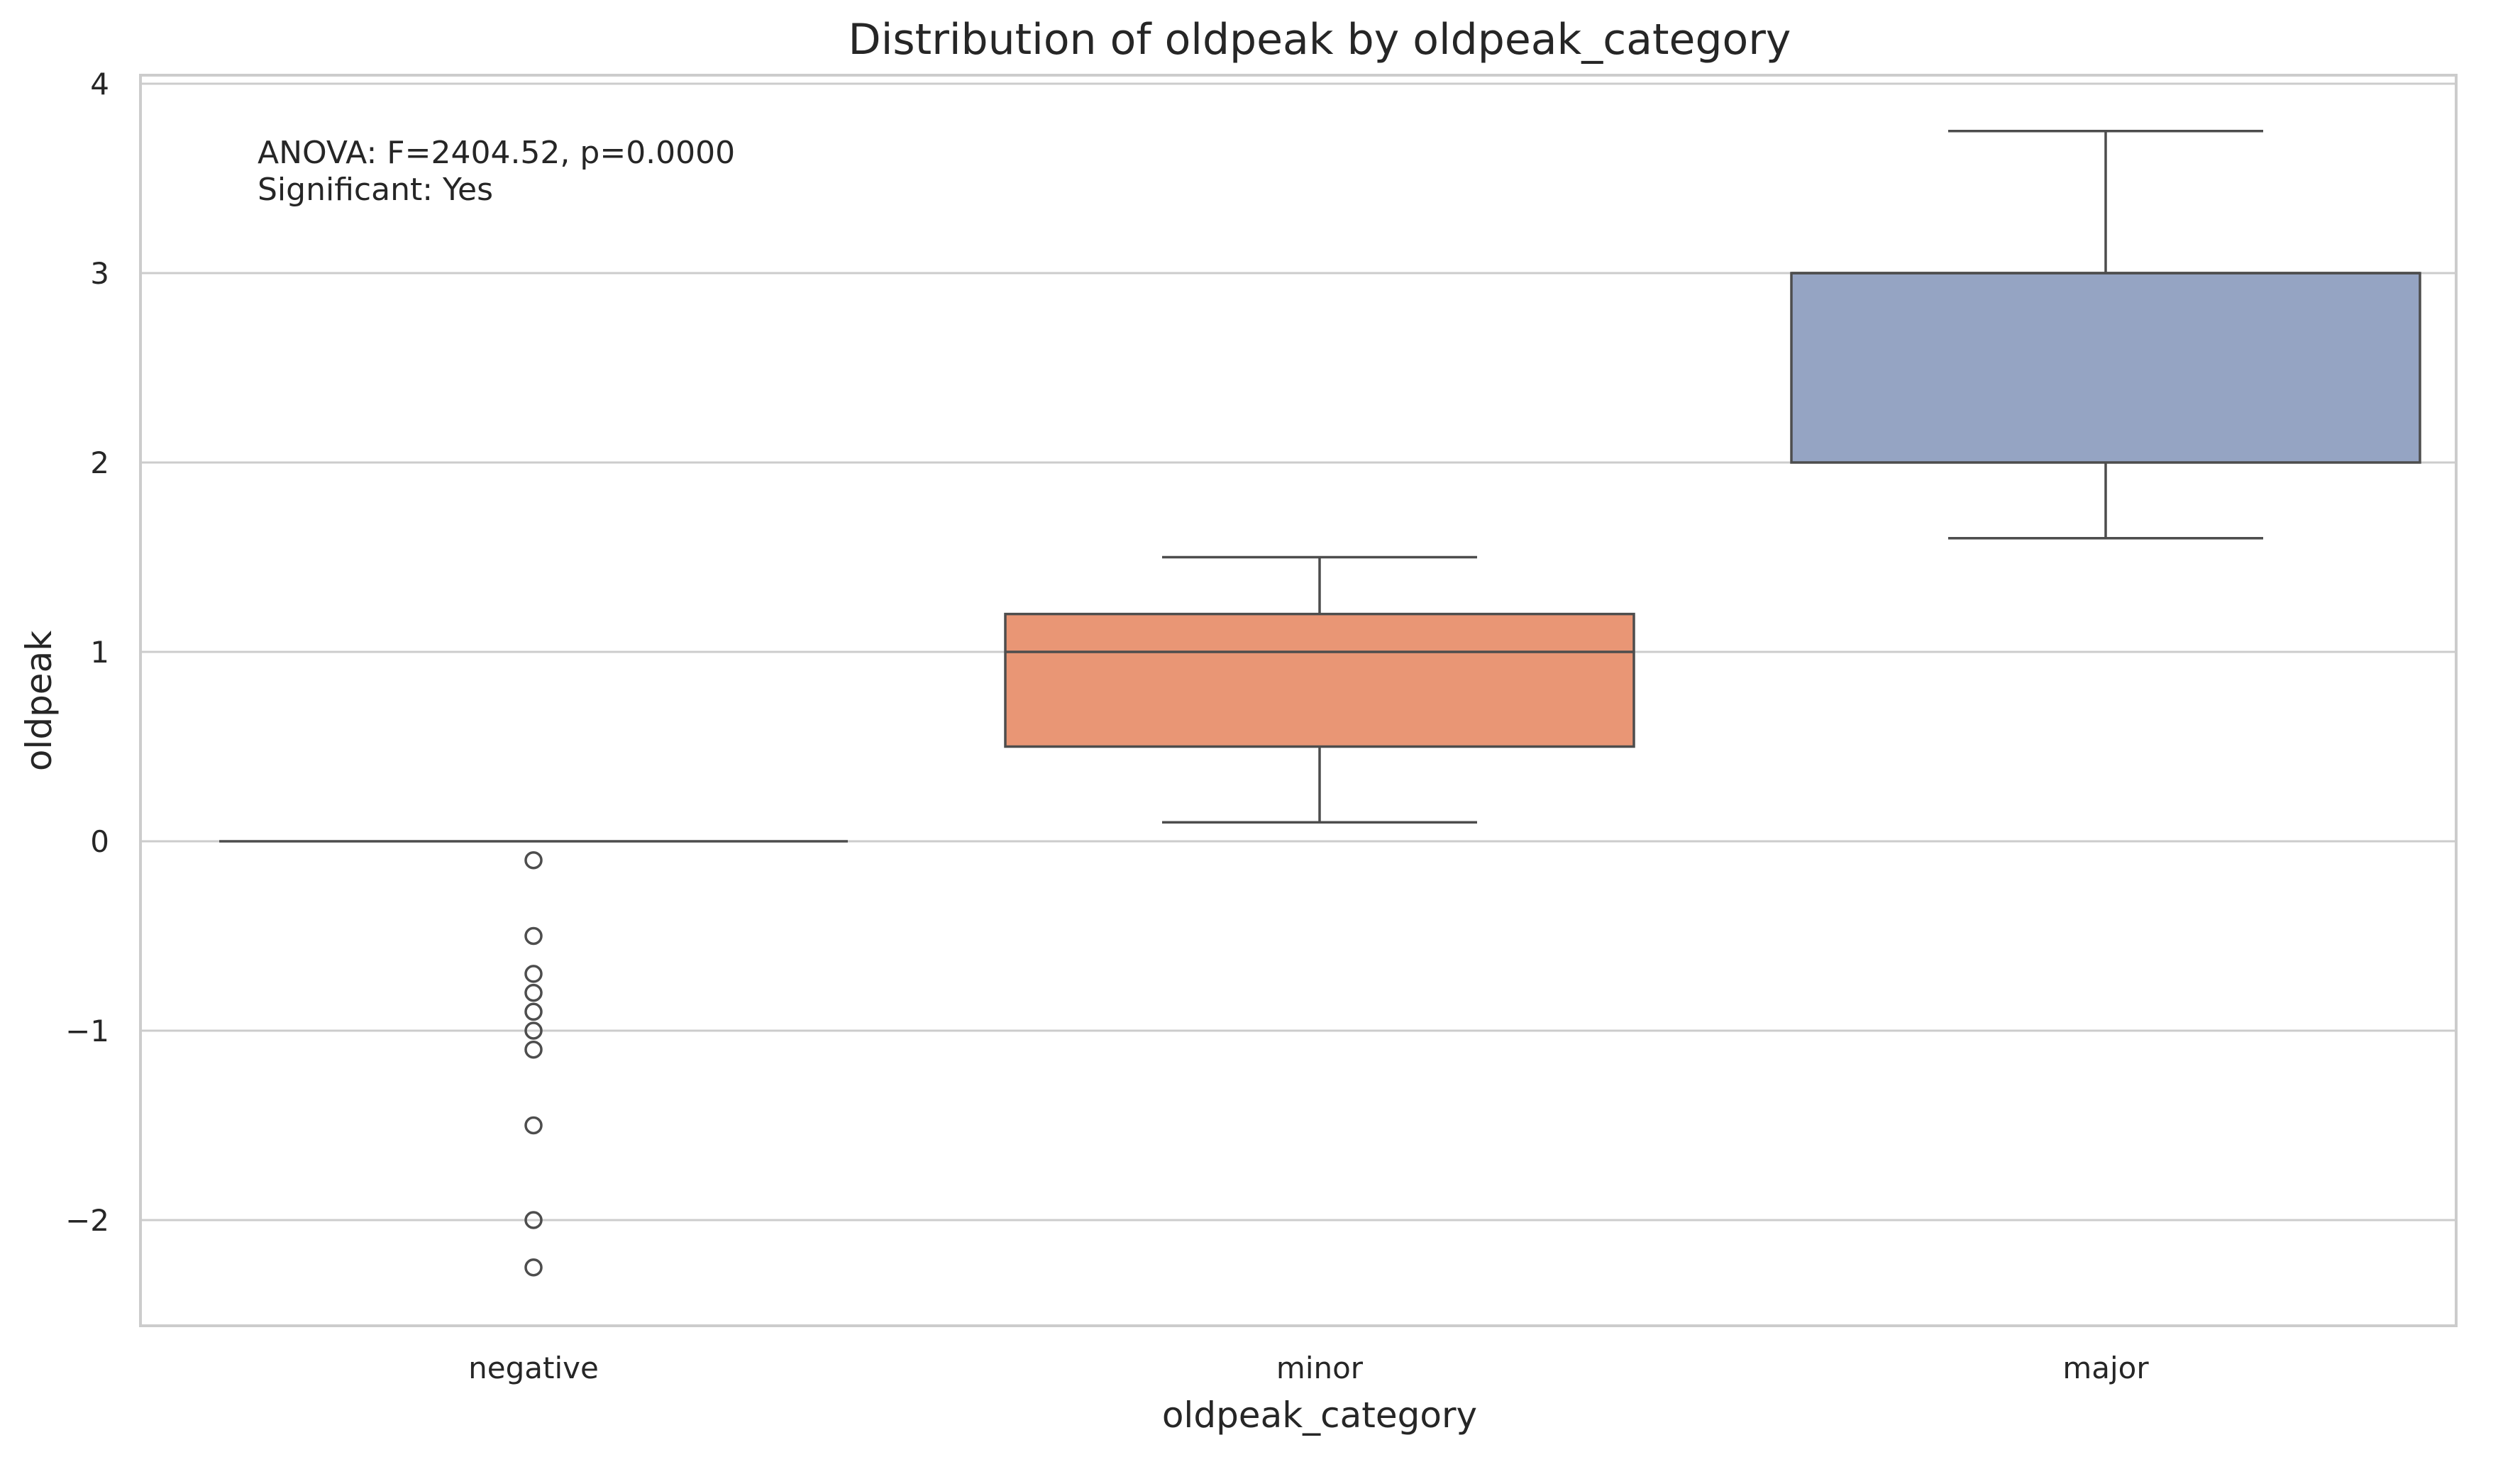 This screenshot has width=2520, height=1457. I want to click on x-tick-labels: negative minor major, so click(1308, 1368).